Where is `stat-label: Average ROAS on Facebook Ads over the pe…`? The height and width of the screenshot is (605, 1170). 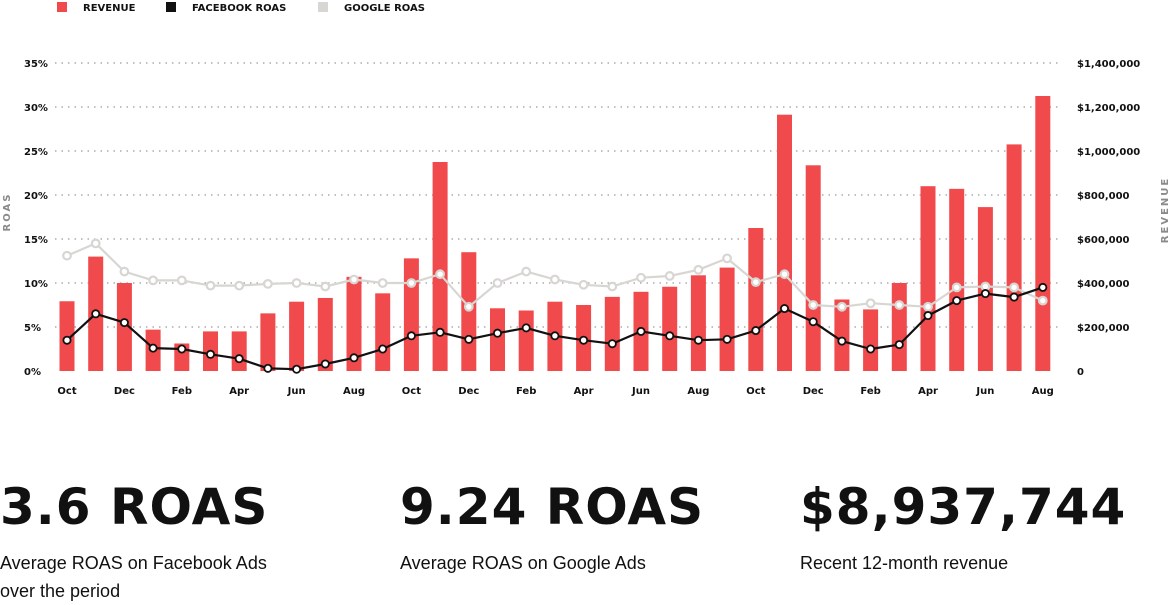
stat-label: Average ROAS on Facebook Ads over the pe… is located at coordinates (133, 577).